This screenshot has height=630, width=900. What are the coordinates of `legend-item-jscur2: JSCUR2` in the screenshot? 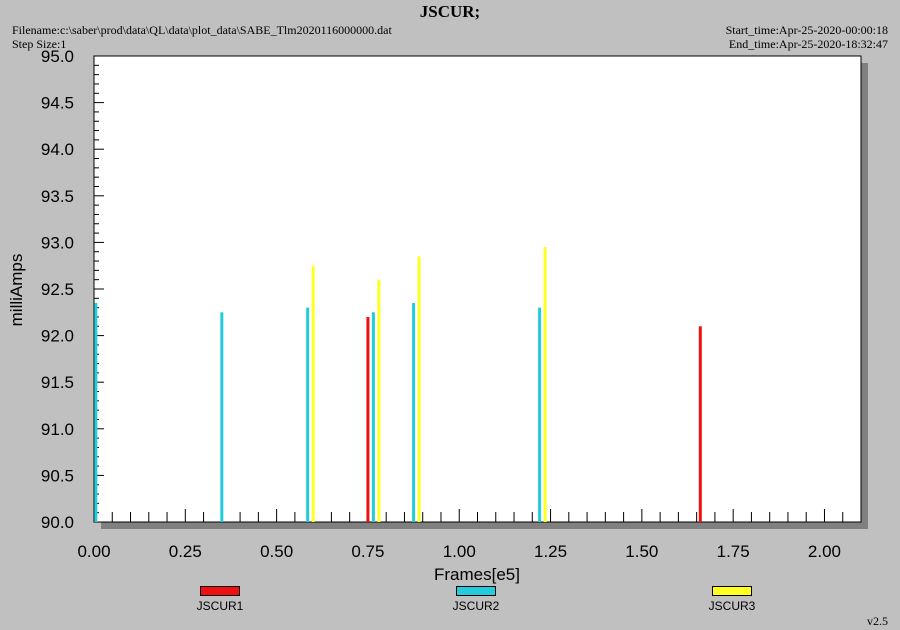 It's located at (476, 599).